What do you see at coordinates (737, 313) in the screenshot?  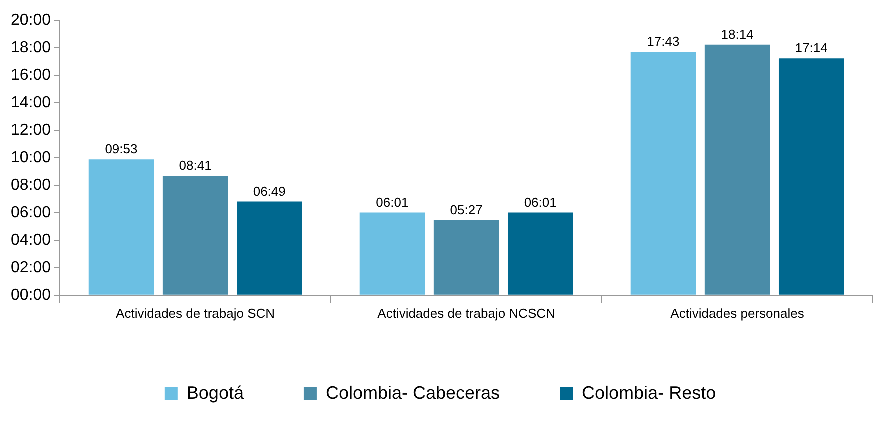 I see `x-tick-label: Actividades personales` at bounding box center [737, 313].